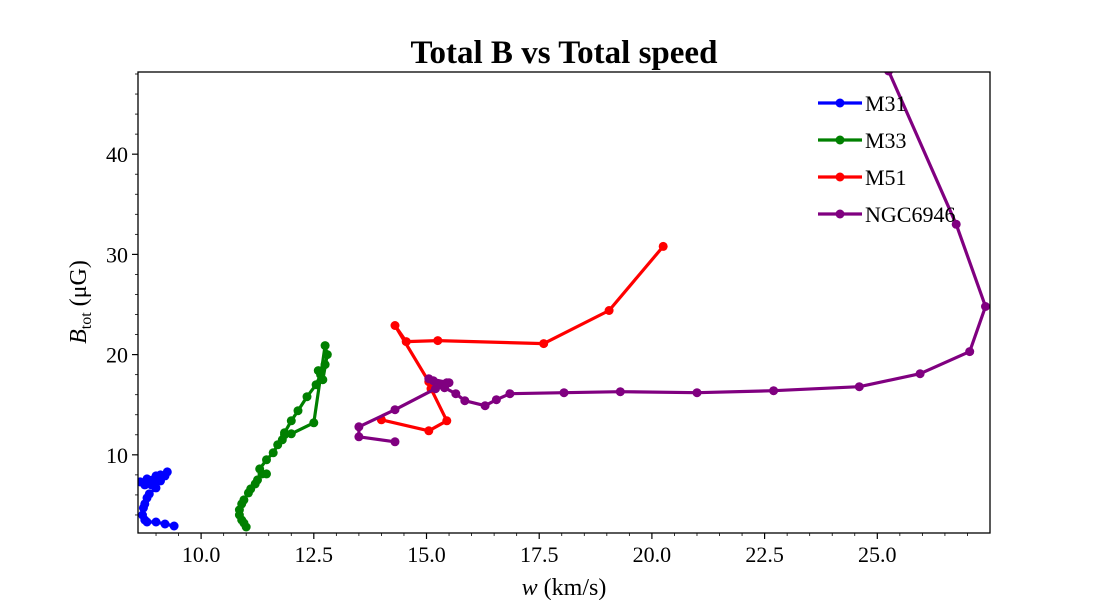 The image size is (1100, 600). Describe the element at coordinates (862, 177) in the screenshot. I see `legend-item-m51: M51` at that location.